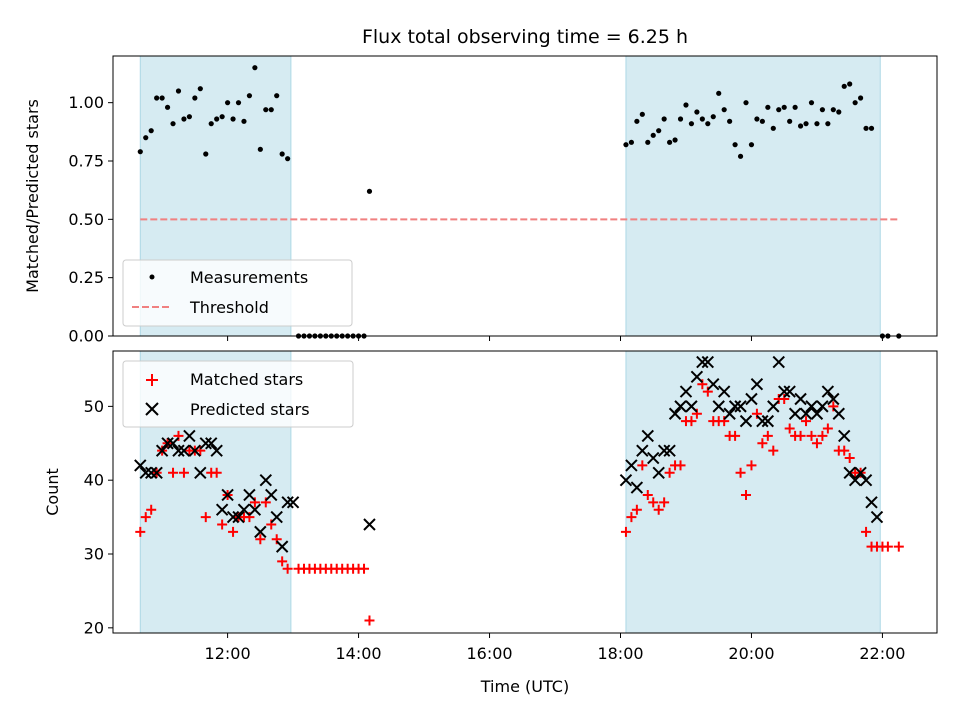 This screenshot has width=960, height=720. What do you see at coordinates (882, 653) in the screenshot?
I see `x-tick-label: 22:00` at bounding box center [882, 653].